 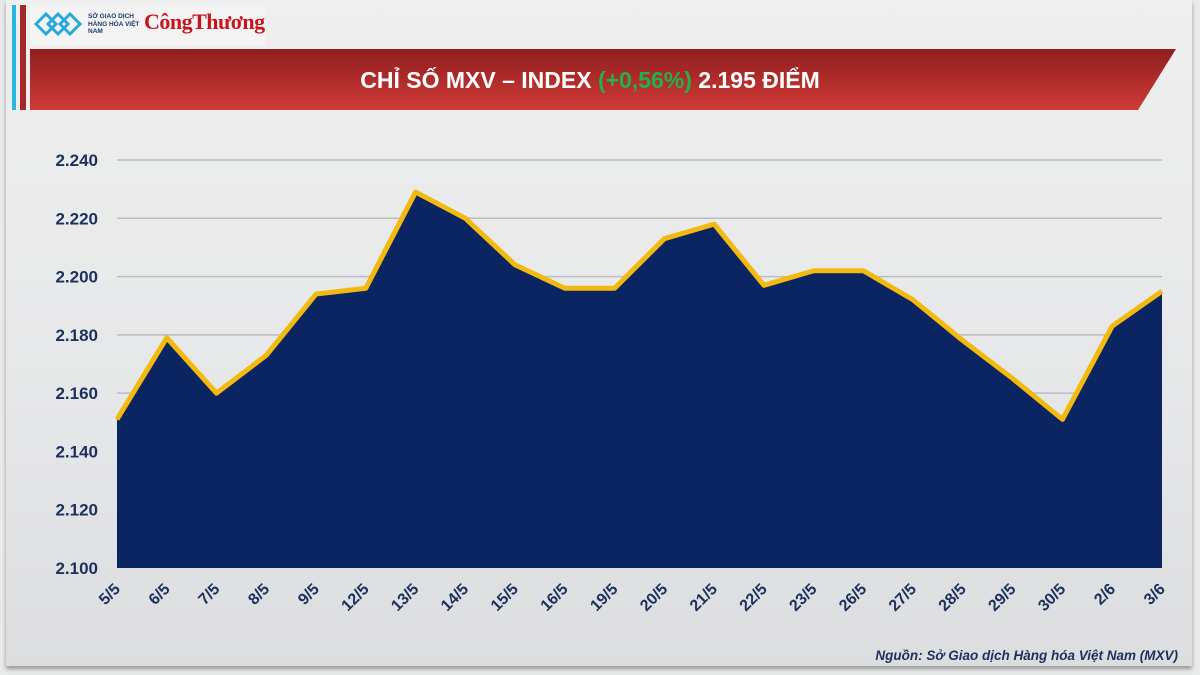 I want to click on title-prefix: CHỈ SỐ MXV – INDEX, so click(x=479, y=80).